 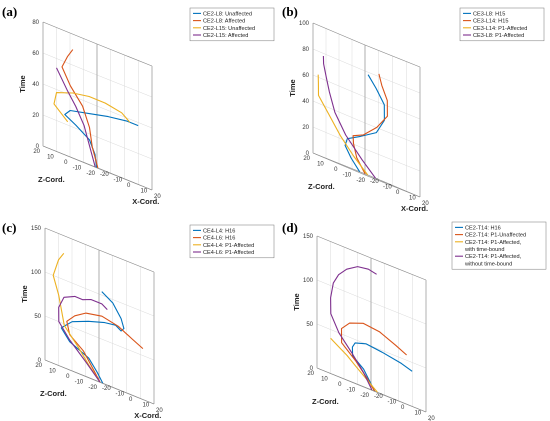 I want to click on legend-entry: CE2-L15: Unaffected, so click(x=229, y=29).